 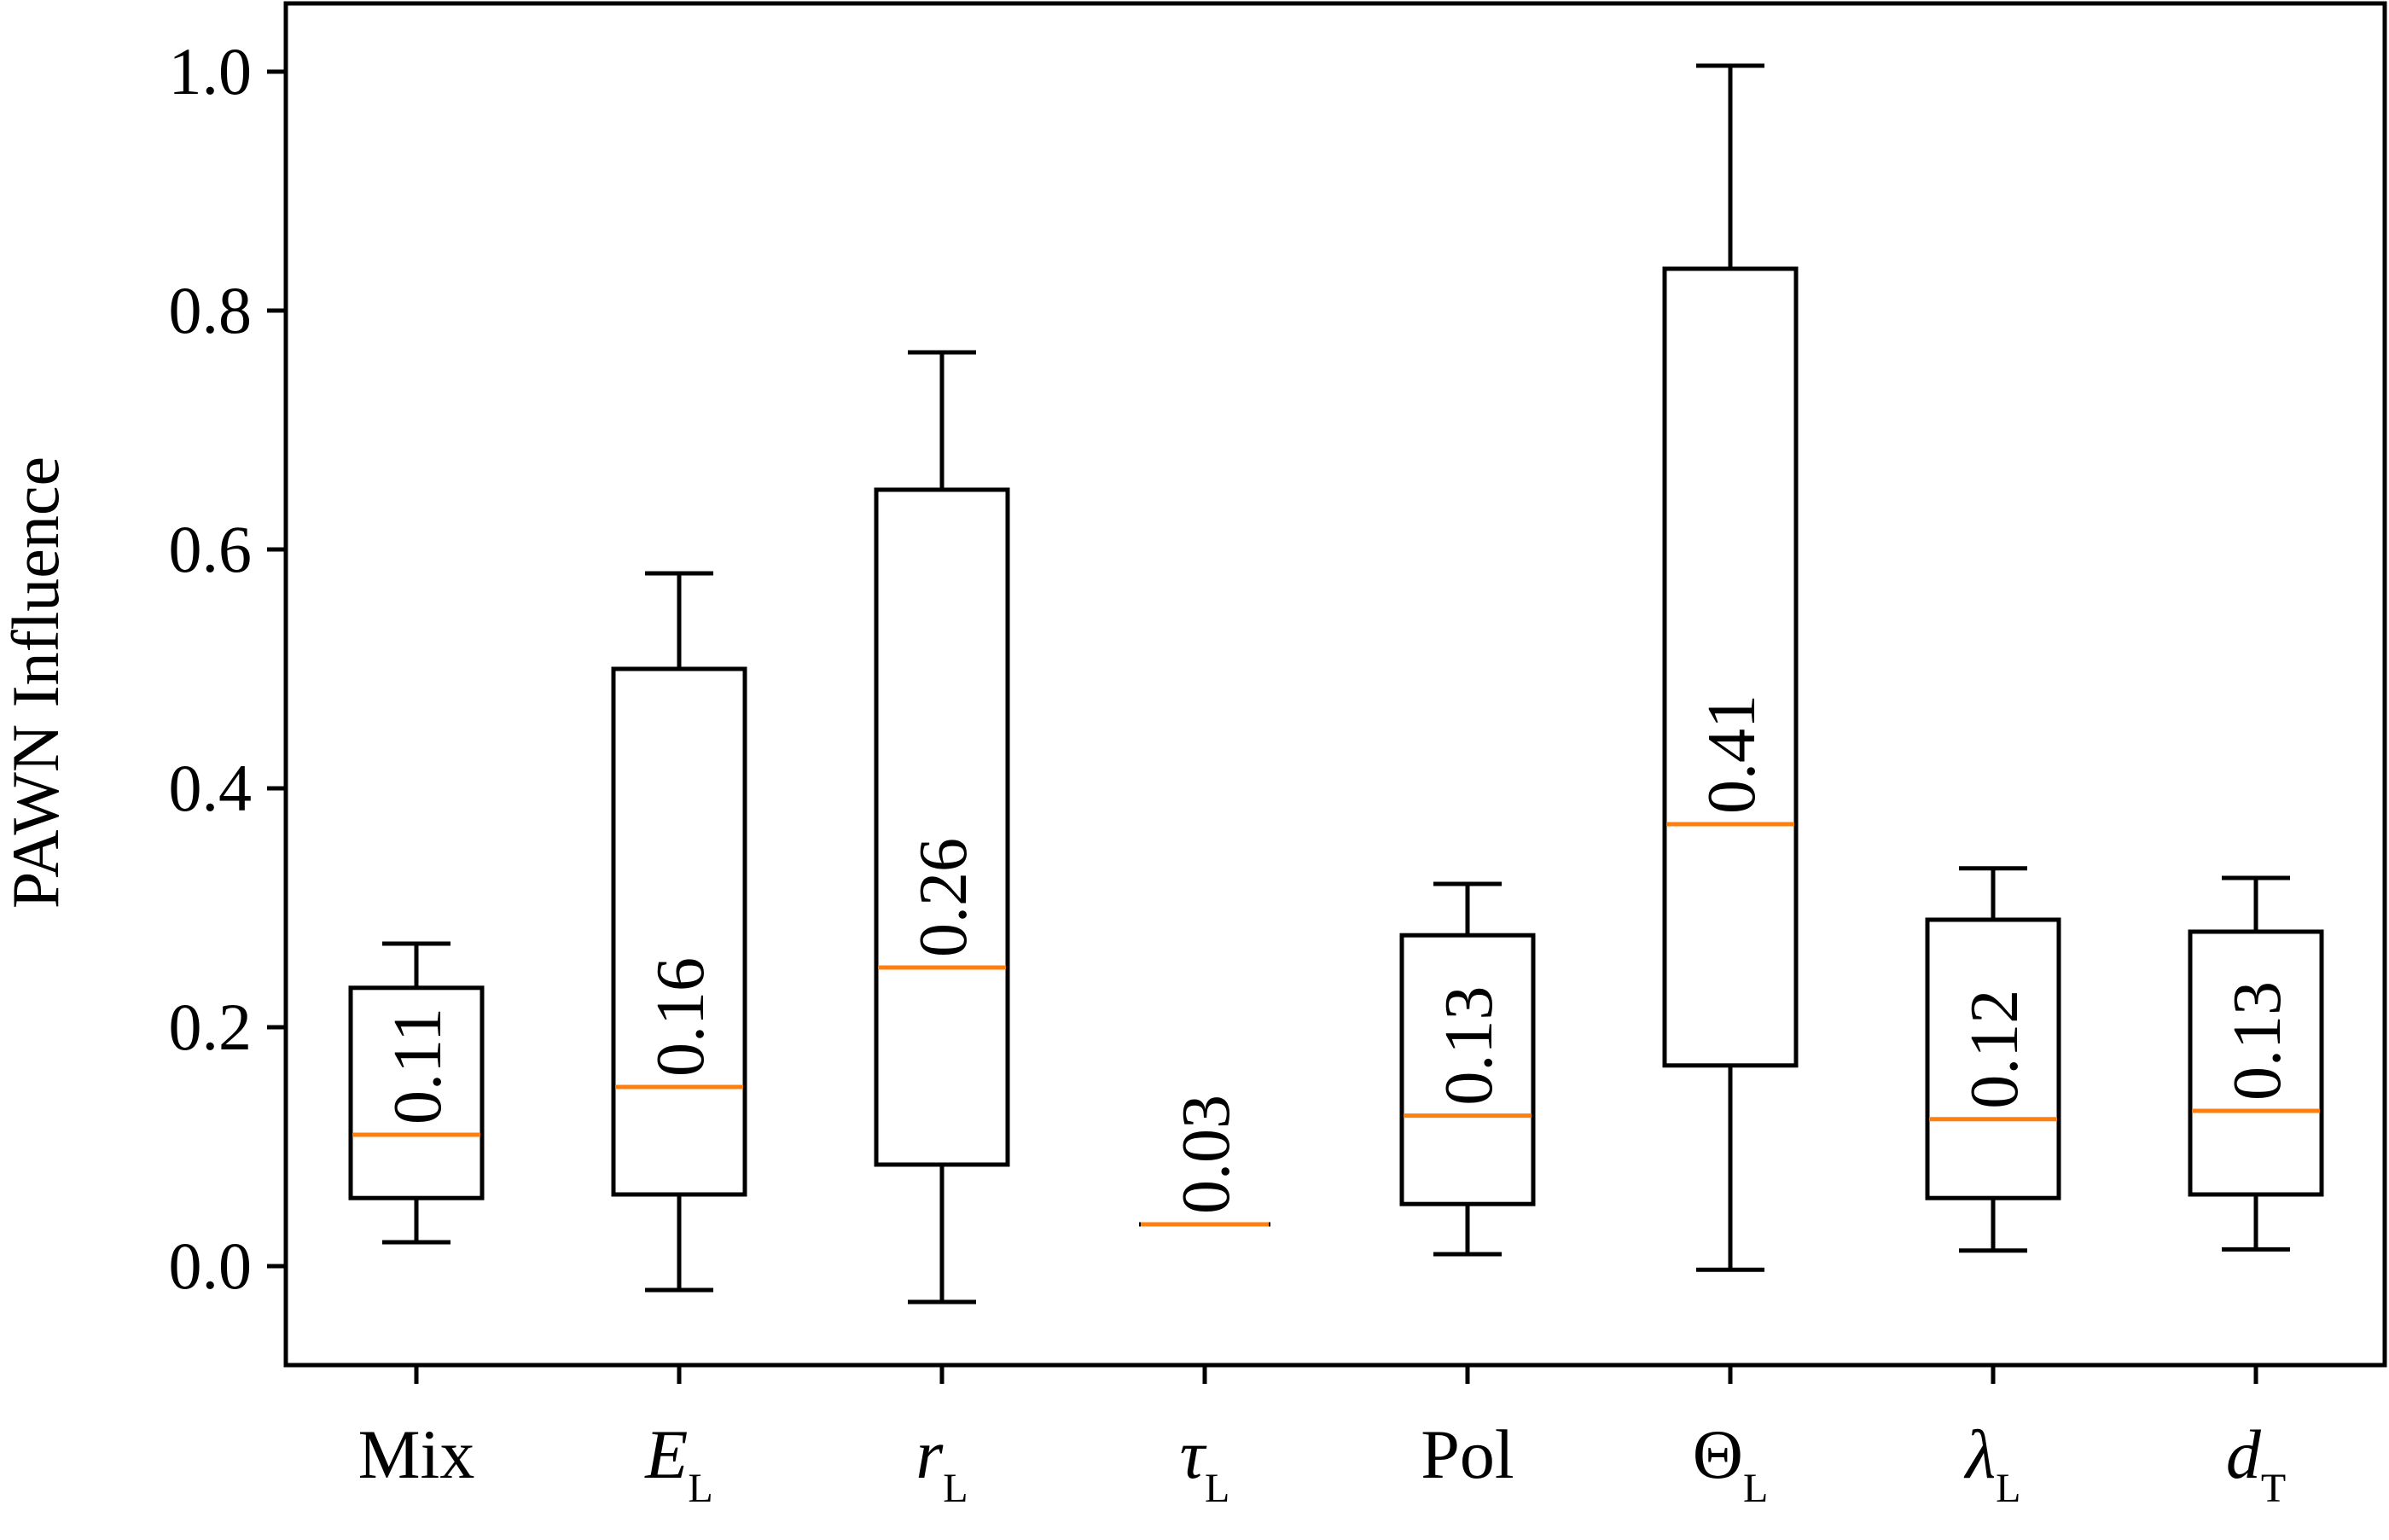 I want to click on data-label: 0.16, so click(x=680, y=1017).